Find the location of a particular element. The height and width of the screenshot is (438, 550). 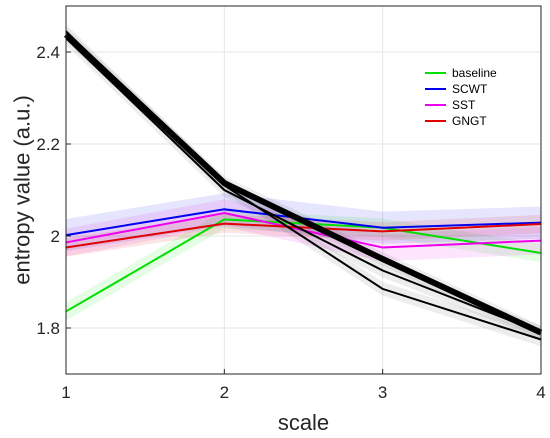

x-tick-label-3: 4 is located at coordinates (540, 392).